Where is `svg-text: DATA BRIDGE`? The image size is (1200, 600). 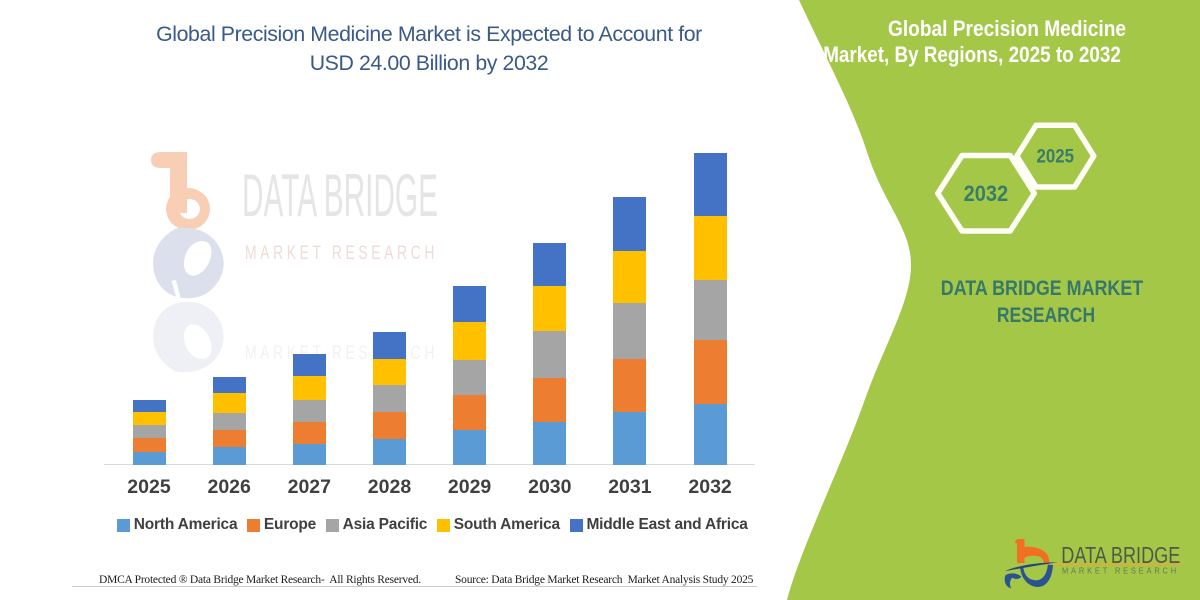 svg-text: DATA BRIDGE is located at coordinates (340, 195).